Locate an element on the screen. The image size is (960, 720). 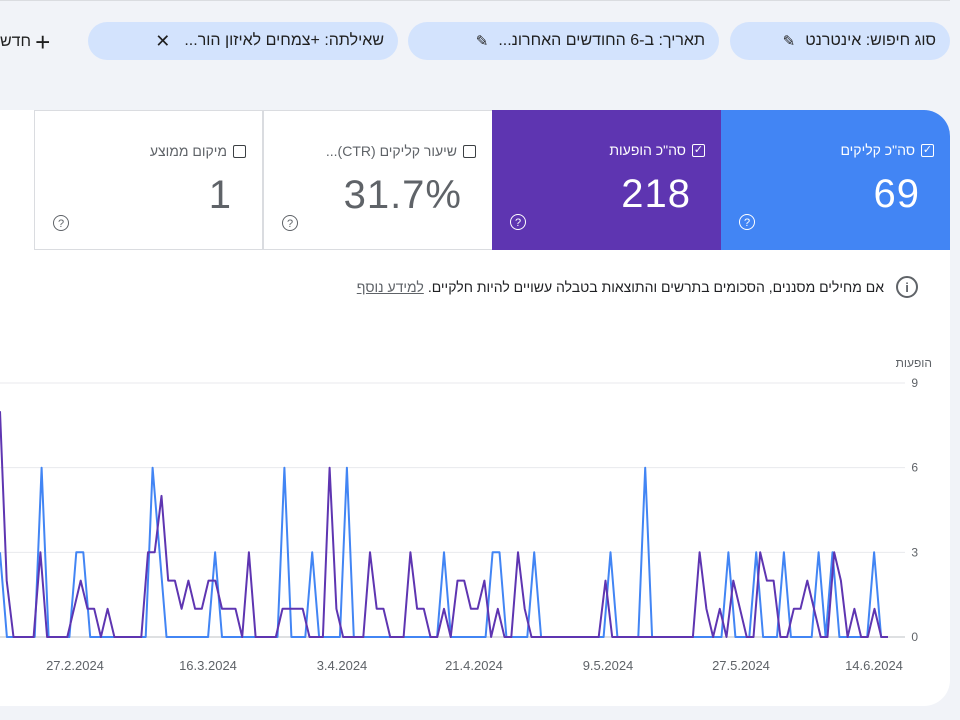
metric-tile-position: מיקום ממוצע 1 ? is located at coordinates (148, 180).